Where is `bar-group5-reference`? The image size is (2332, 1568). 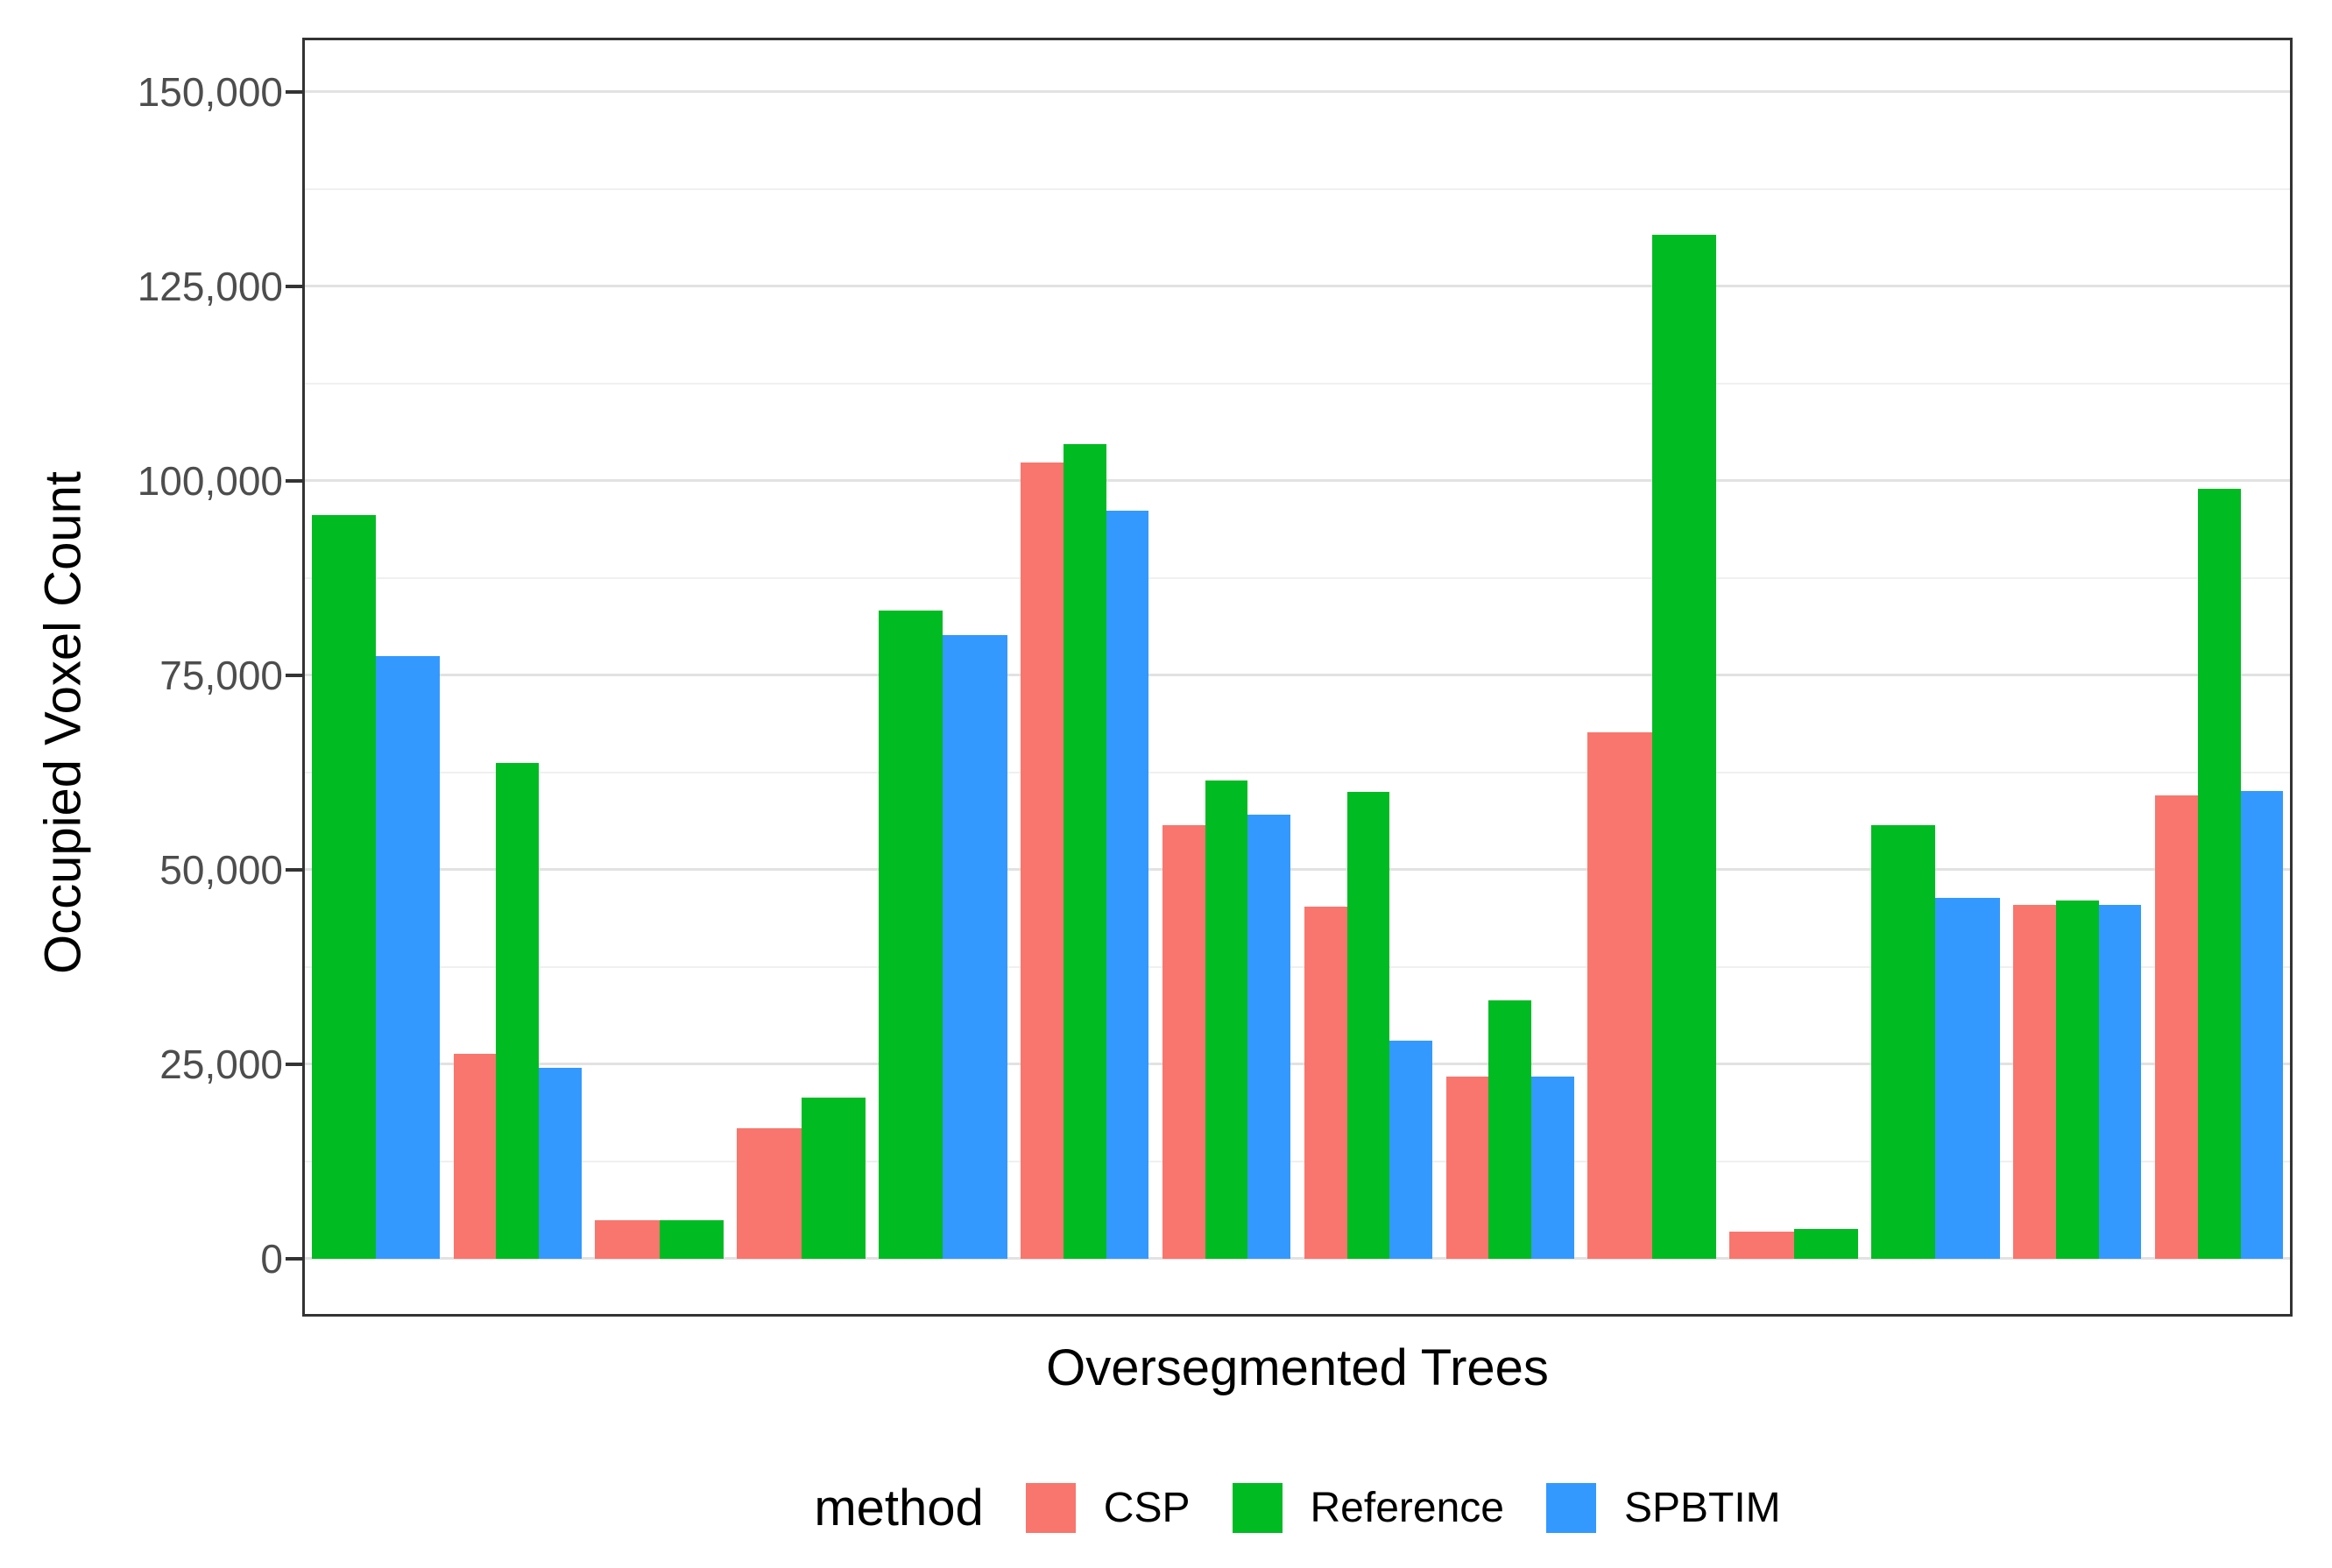
bar-group5-reference is located at coordinates (911, 934).